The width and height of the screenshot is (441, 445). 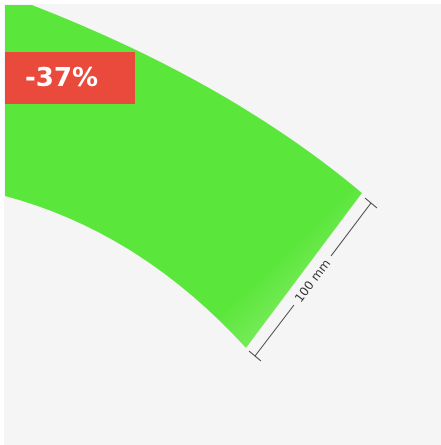 What do you see at coordinates (70, 78) in the screenshot?
I see `discount-badge: -37%` at bounding box center [70, 78].